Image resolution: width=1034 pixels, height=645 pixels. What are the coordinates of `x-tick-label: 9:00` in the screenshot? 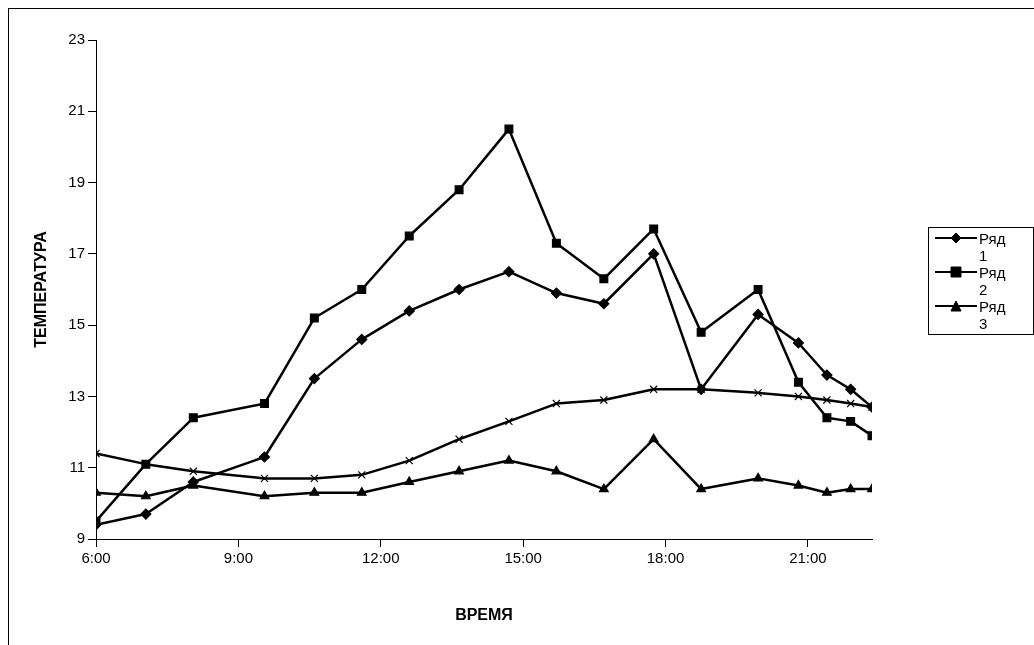 It's located at (238, 558).